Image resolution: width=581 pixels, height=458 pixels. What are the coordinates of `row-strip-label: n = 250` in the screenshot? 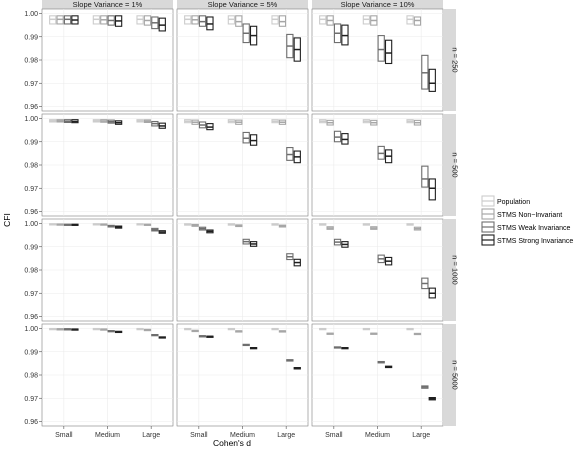 It's located at (455, 59).